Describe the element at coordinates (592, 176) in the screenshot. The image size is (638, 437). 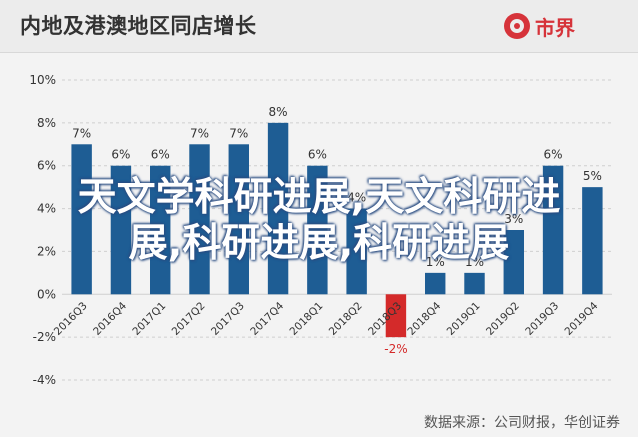
I see `data-label: 5%` at that location.